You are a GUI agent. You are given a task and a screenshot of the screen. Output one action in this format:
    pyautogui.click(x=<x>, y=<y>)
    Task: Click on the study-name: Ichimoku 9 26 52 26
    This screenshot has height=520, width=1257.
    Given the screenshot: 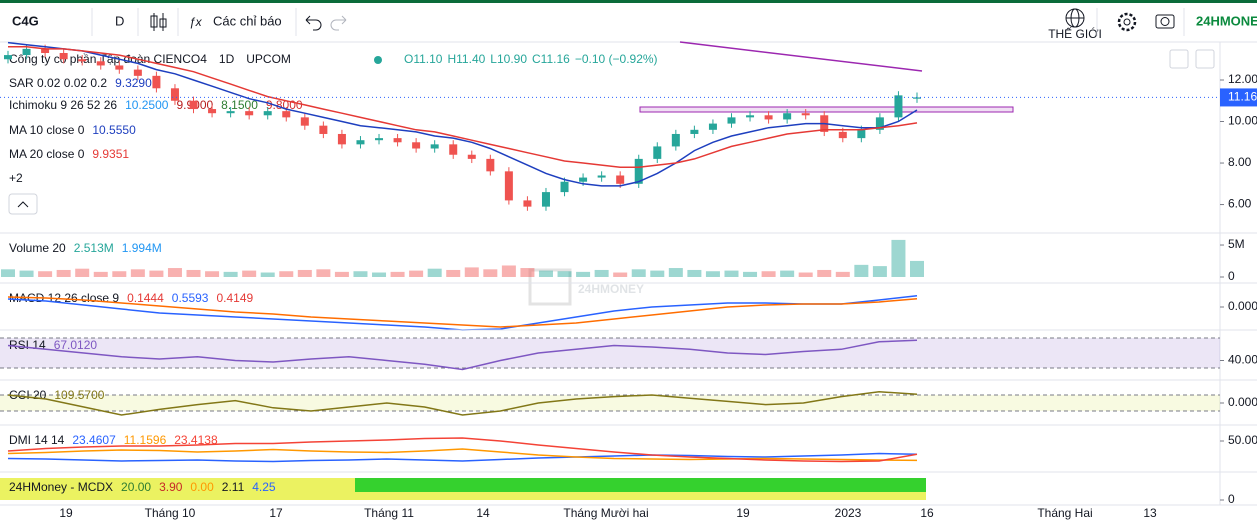 What is the action you would take?
    pyautogui.click(x=63, y=105)
    